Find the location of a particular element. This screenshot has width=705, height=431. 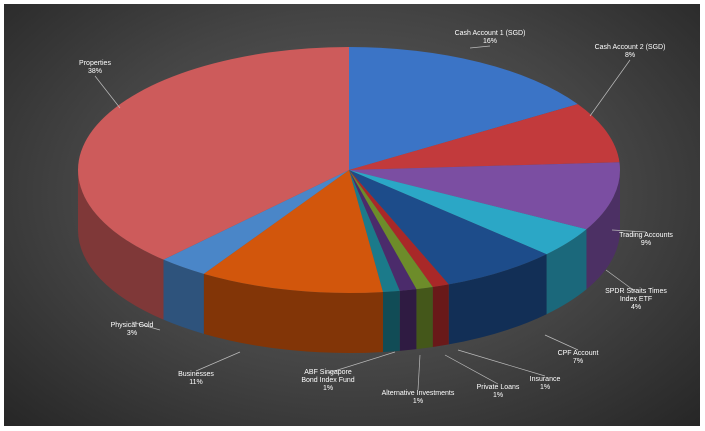

data-label: Insurance 1% is located at coordinates (545, 384).